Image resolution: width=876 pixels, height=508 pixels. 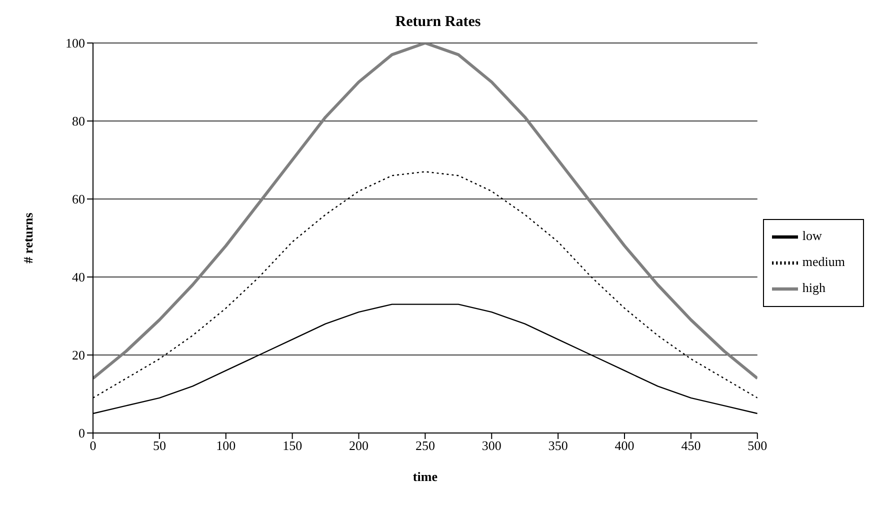 What do you see at coordinates (78, 199) in the screenshot?
I see `y-tick-label: 60` at bounding box center [78, 199].